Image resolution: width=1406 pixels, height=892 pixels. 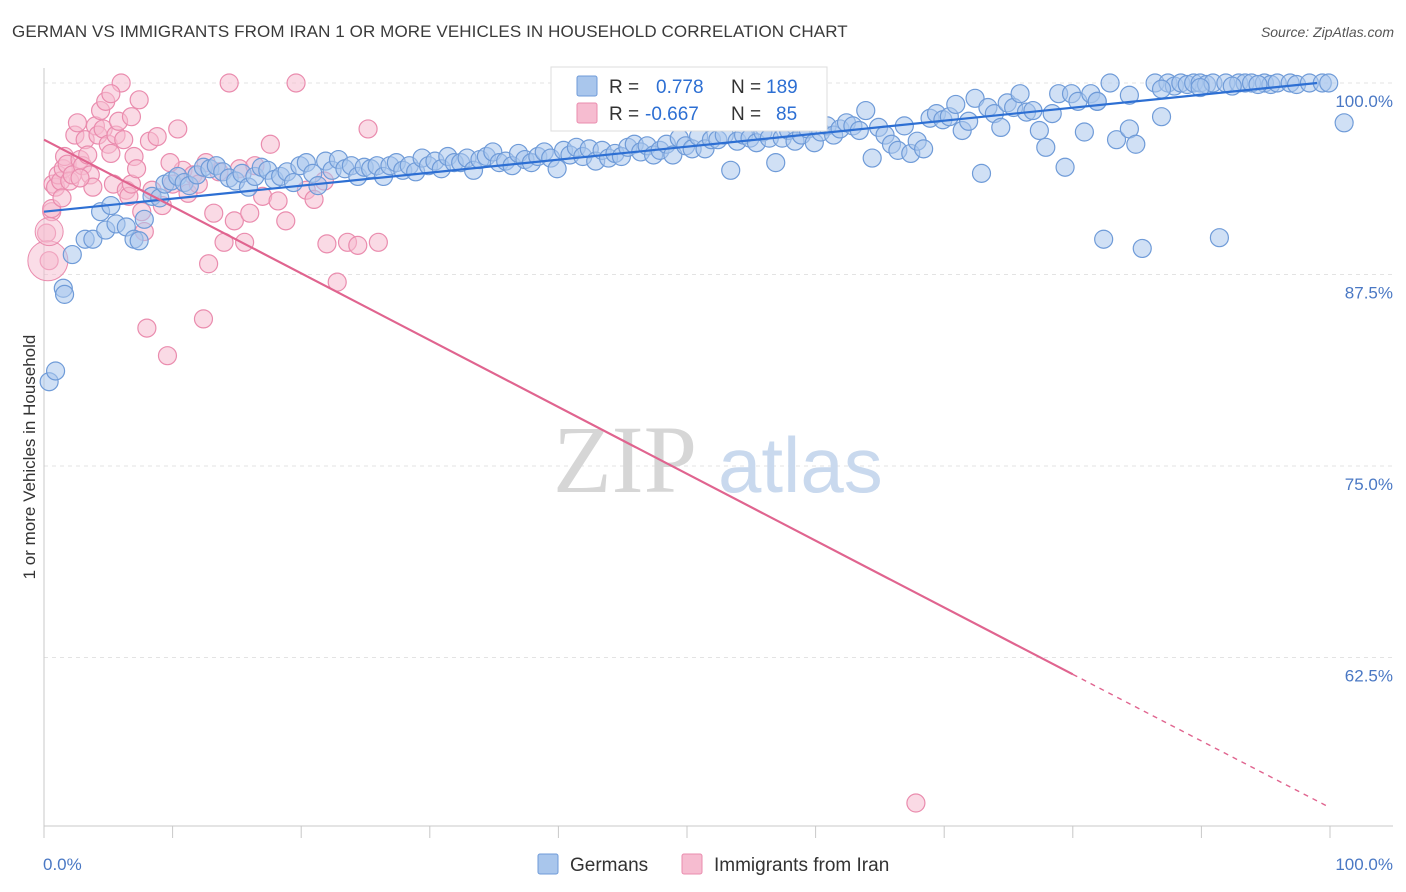 I want to click on legend-swatch-iran, so click(x=587, y=113).